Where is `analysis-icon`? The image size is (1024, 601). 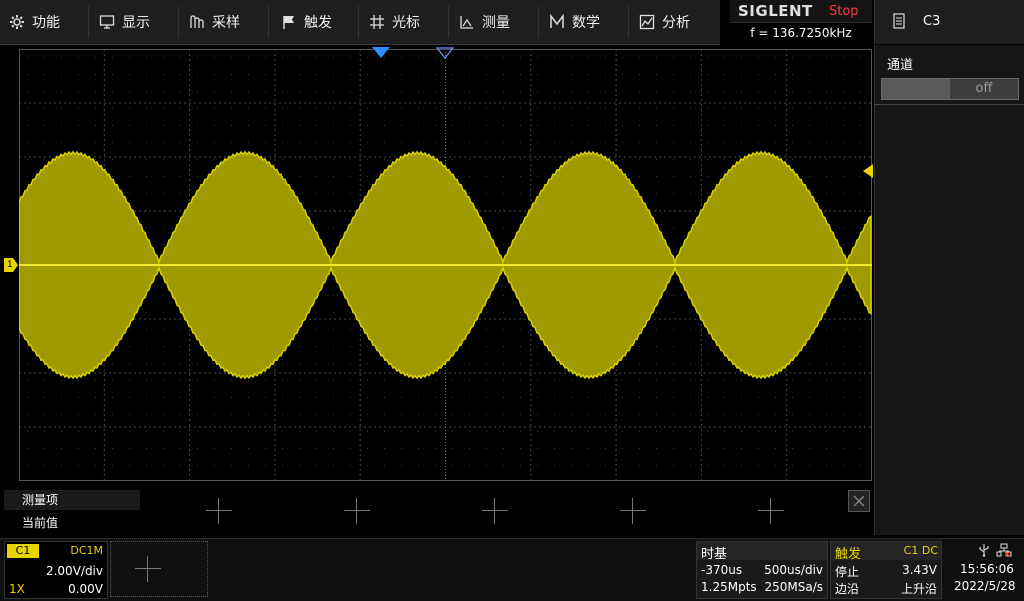
analysis-icon is located at coordinates (647, 22).